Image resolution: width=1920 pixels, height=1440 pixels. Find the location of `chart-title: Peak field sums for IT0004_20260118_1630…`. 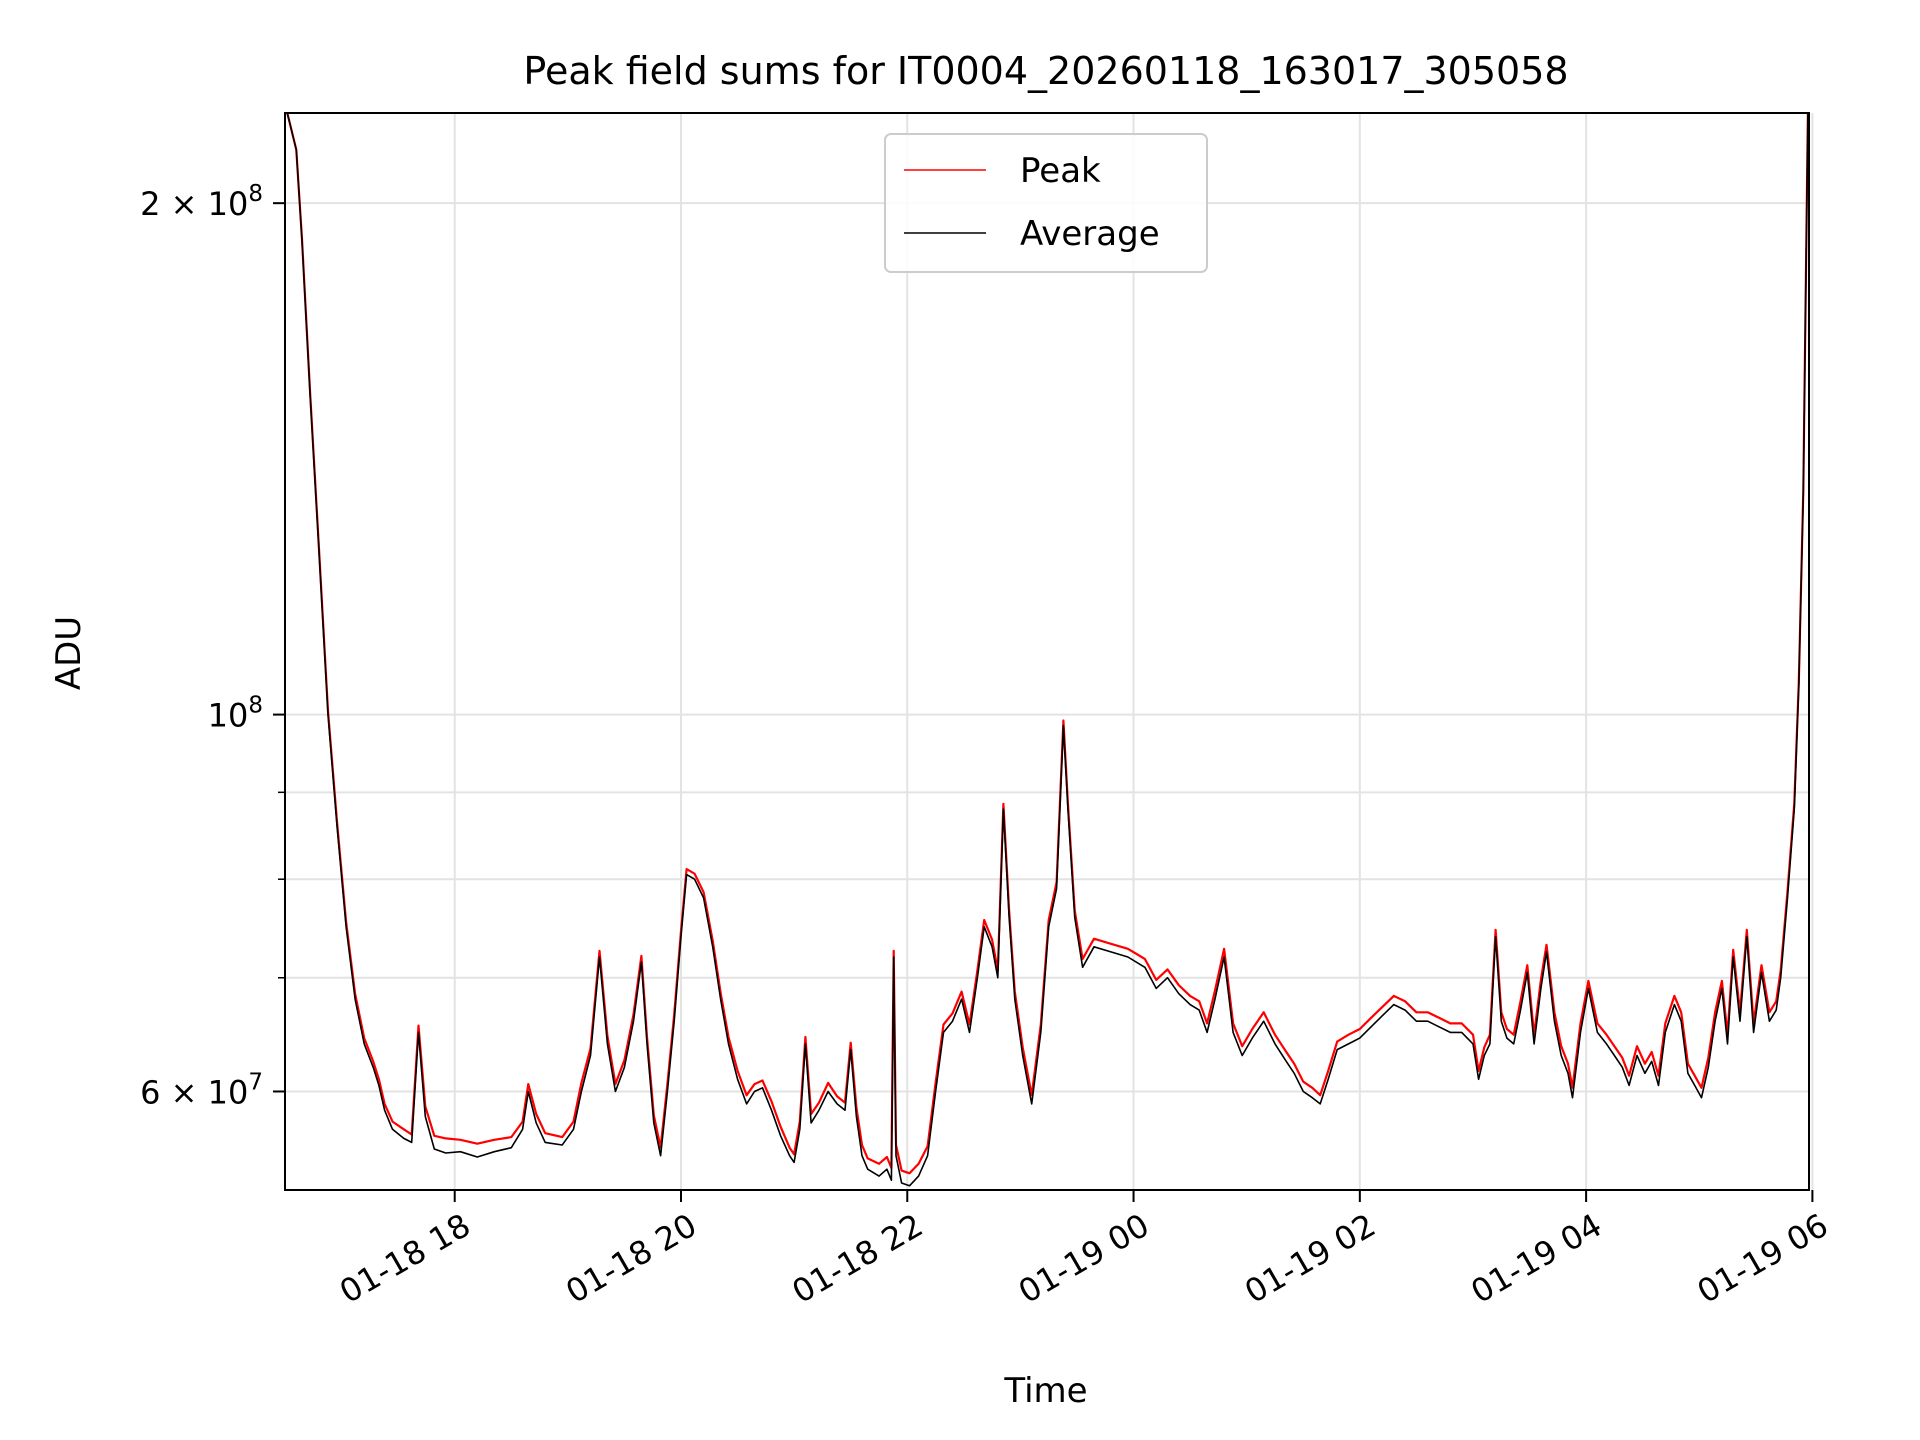

chart-title: Peak field sums for IT0004_20260118_1630… is located at coordinates (1045, 71).